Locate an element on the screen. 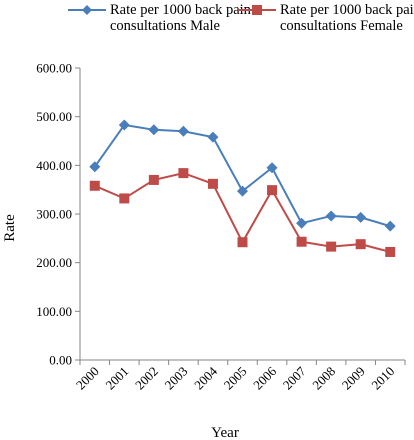 Image resolution: width=414 pixels, height=440 pixels. x-tick-label: 2006 is located at coordinates (264, 377).